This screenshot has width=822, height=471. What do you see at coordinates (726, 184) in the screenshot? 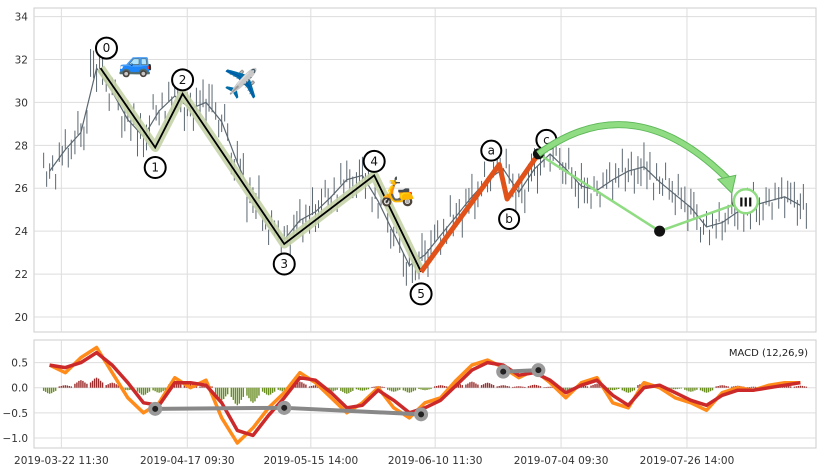
I see `projection-arrowhead` at bounding box center [726, 184].